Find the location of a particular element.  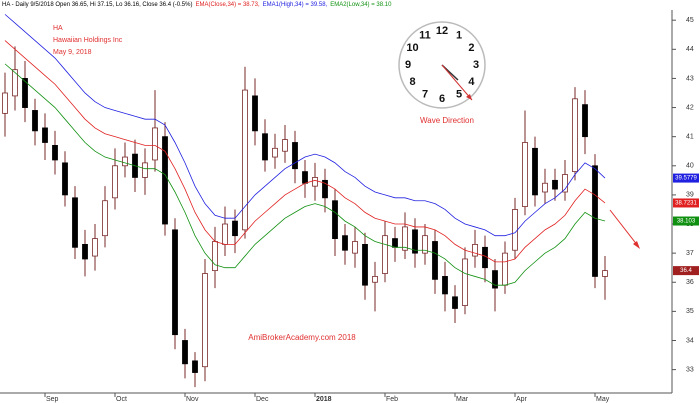

x-tick-label: 2018 is located at coordinates (324, 399).